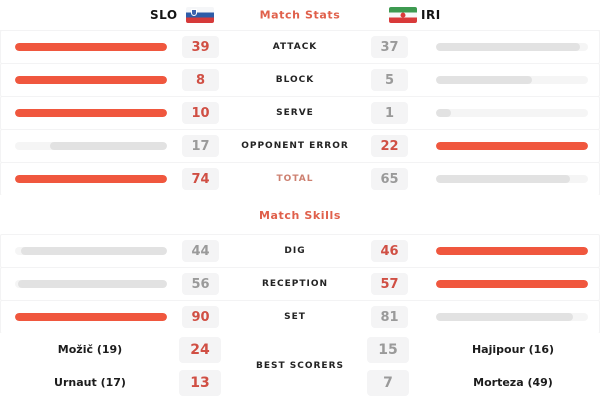 The image size is (600, 400). What do you see at coordinates (431, 15) in the screenshot?
I see `away-team-code: IRI` at bounding box center [431, 15].